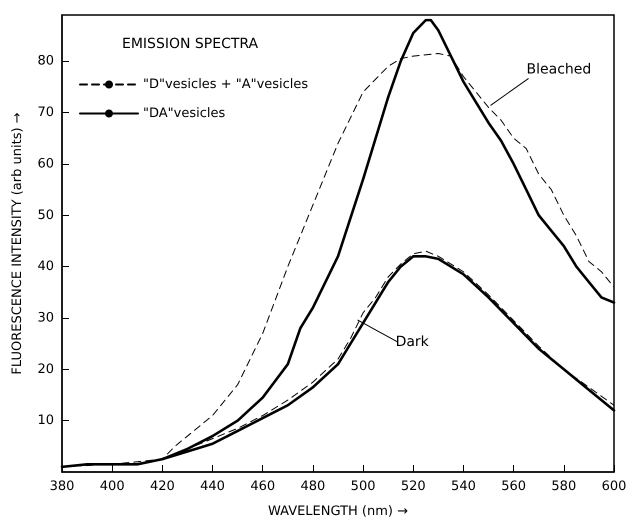  I want to click on y-tick-label: 70, so click(45, 112).